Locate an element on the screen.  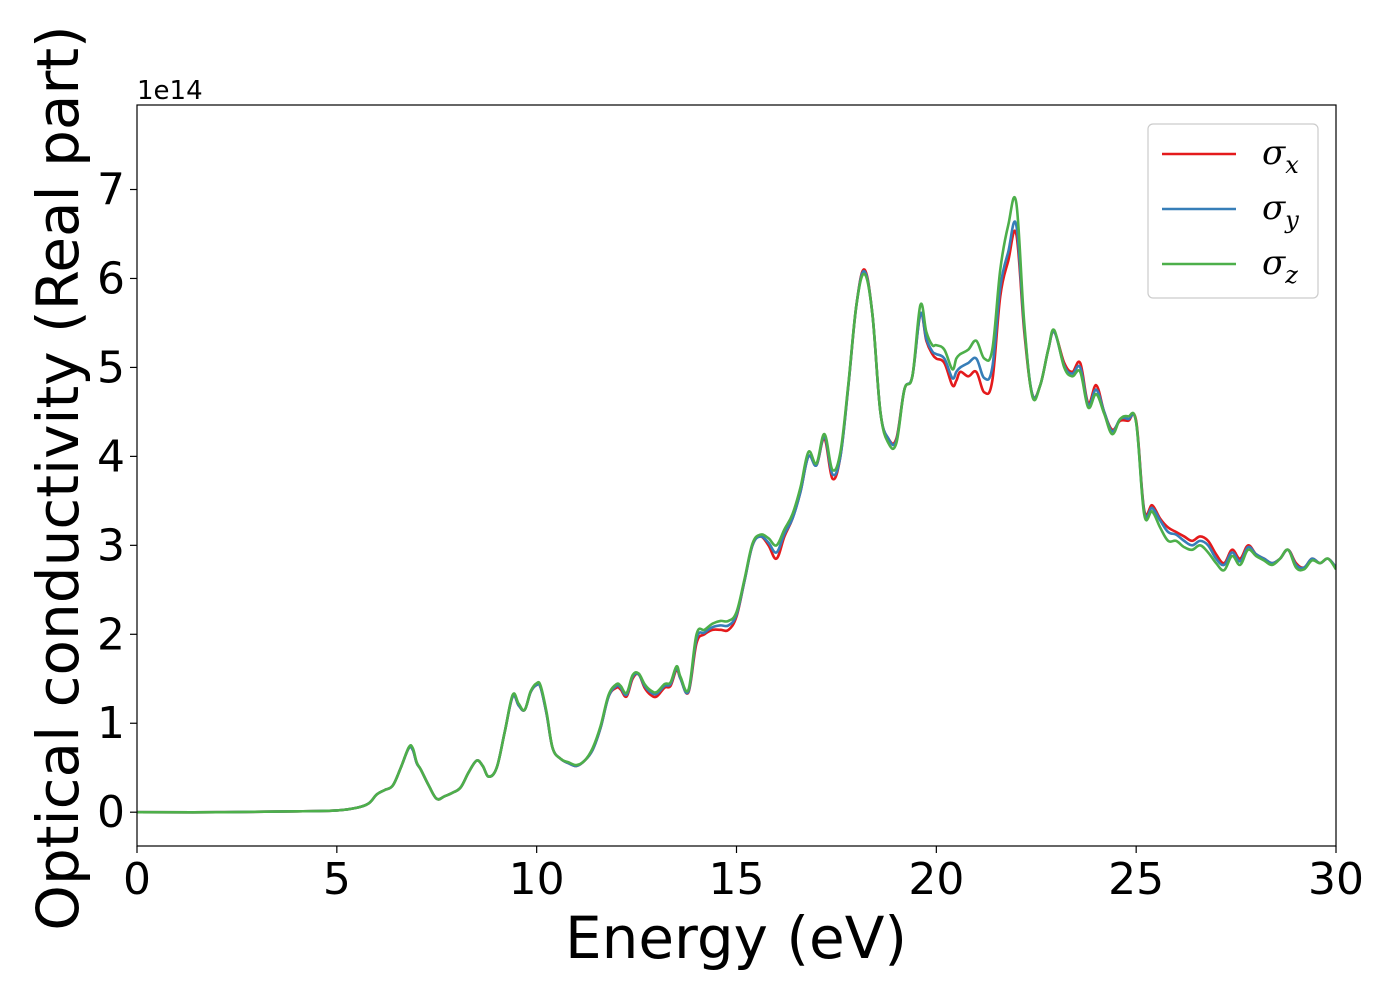
legend-item-z: σz is located at coordinates (1230, 266).